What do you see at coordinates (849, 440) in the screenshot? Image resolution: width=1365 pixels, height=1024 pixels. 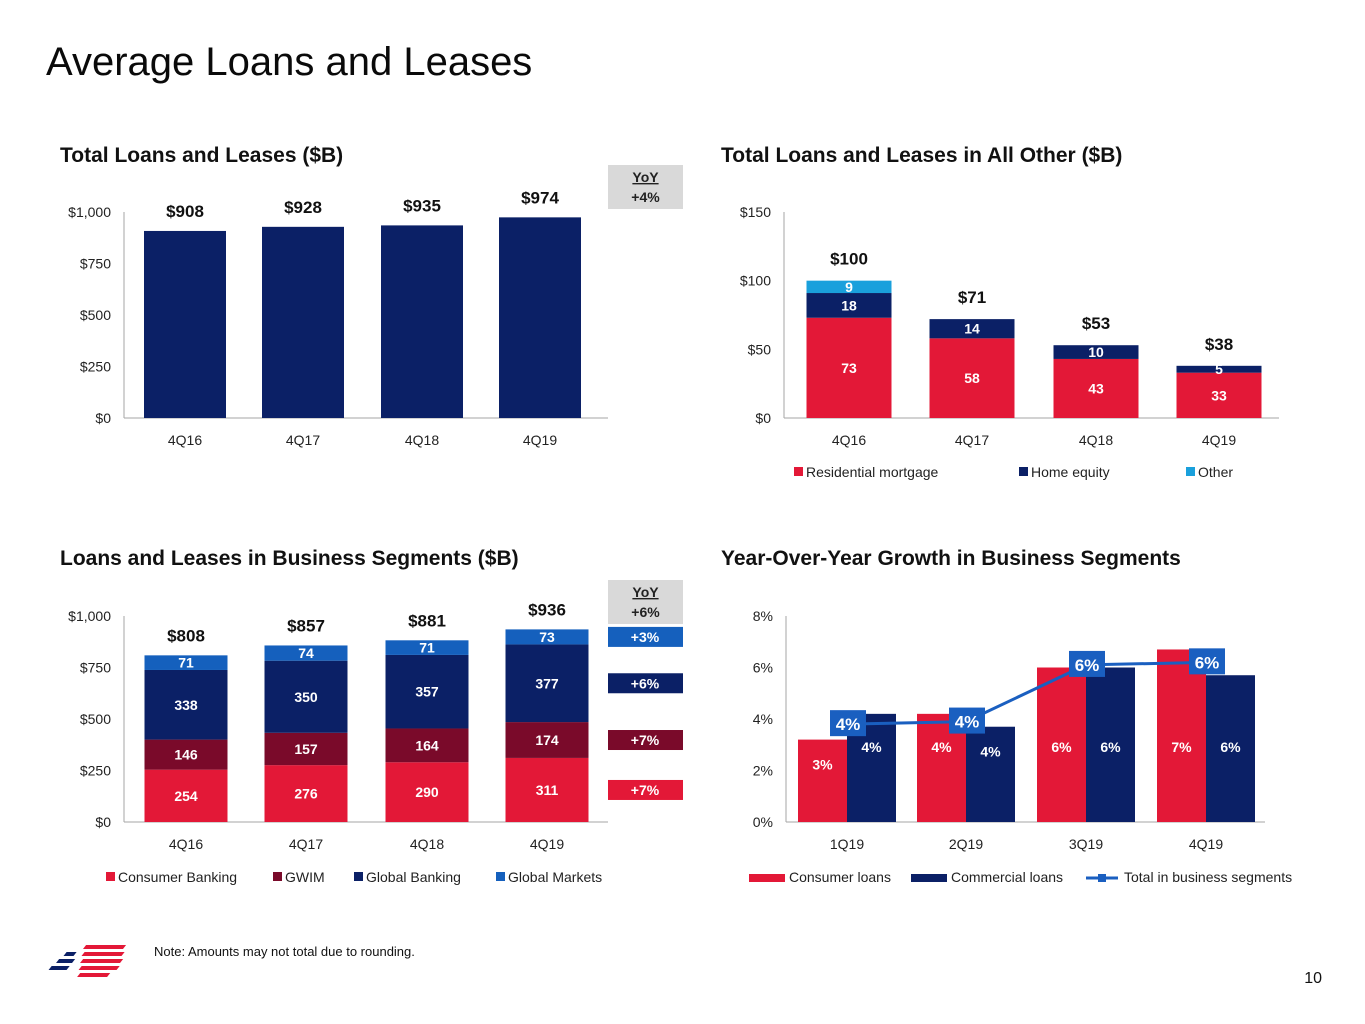 I see `other-x-tick: 4Q16` at bounding box center [849, 440].